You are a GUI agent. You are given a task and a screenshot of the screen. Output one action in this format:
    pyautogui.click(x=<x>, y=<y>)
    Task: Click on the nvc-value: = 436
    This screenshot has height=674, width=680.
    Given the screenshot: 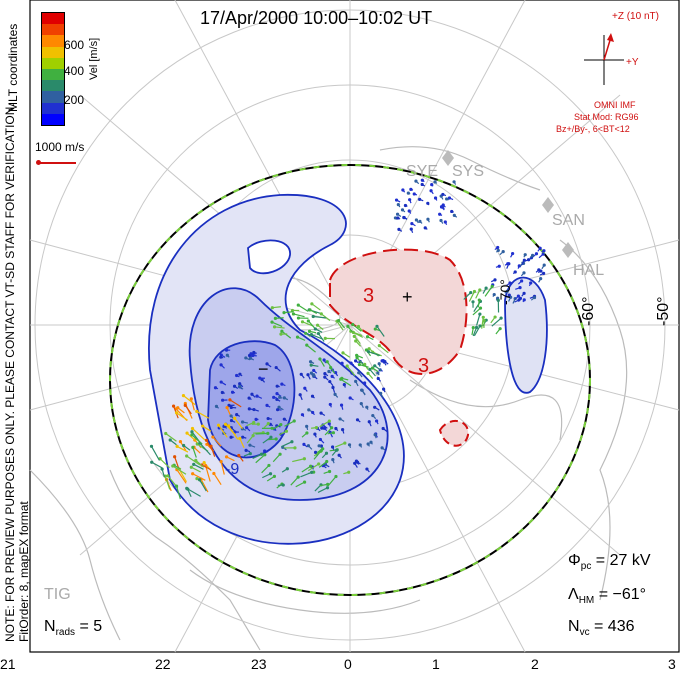 What is the action you would take?
    pyautogui.click(x=614, y=626)
    